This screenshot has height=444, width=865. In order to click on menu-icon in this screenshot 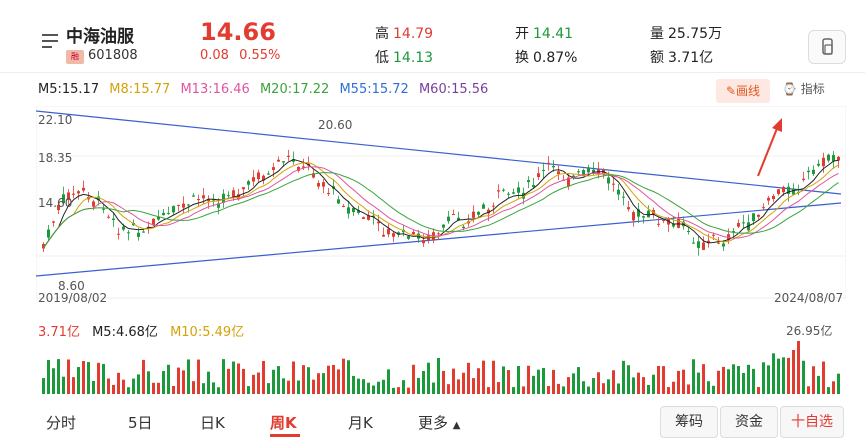, I will do `click(50, 41)`.